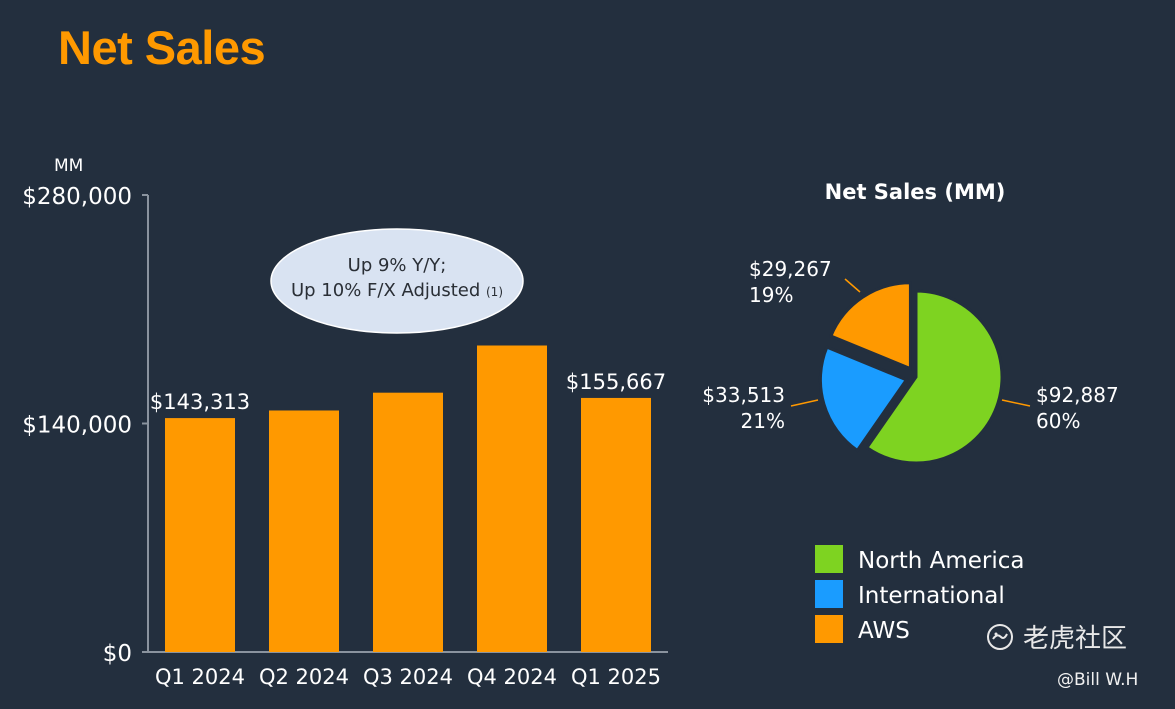 Image resolution: width=1175 pixels, height=709 pixels. What do you see at coordinates (616, 677) in the screenshot?
I see `x-tick-label: Q1 2025` at bounding box center [616, 677].